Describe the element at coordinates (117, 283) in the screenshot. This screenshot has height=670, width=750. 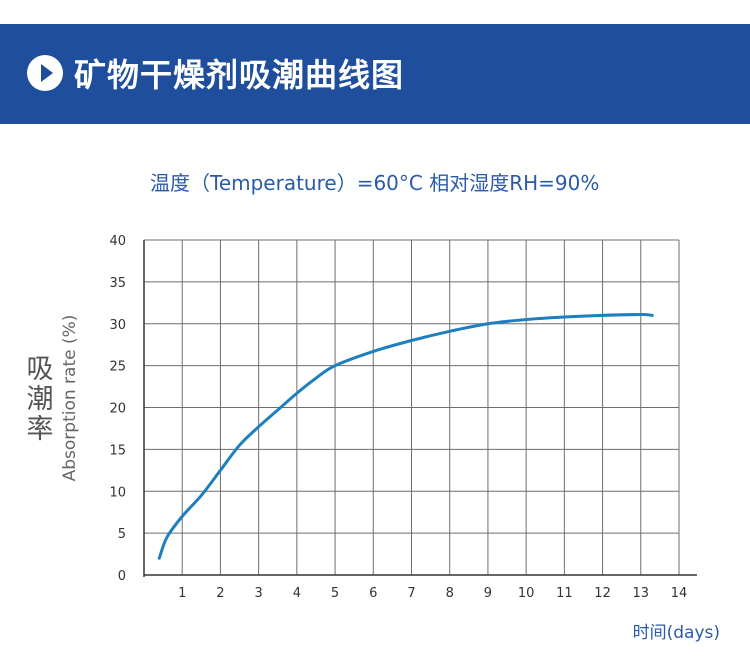
I see `y-tick-label: 35` at that location.